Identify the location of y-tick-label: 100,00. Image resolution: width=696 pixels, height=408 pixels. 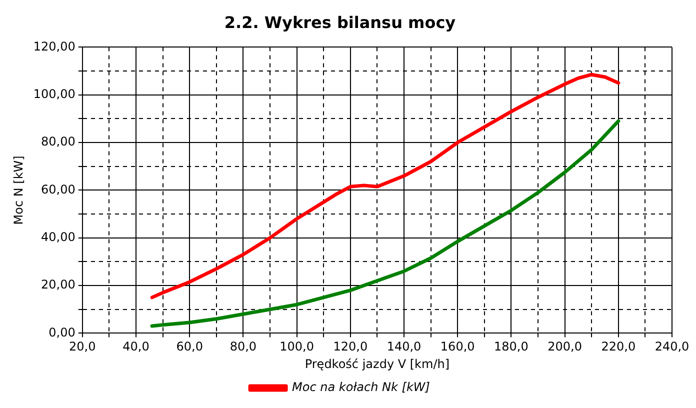
(54, 93).